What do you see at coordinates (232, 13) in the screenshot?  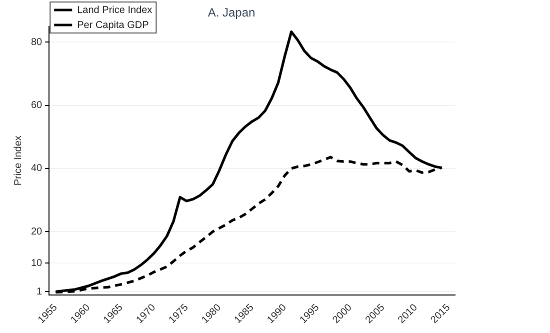 I see `chart-title: A. Japan` at bounding box center [232, 13].